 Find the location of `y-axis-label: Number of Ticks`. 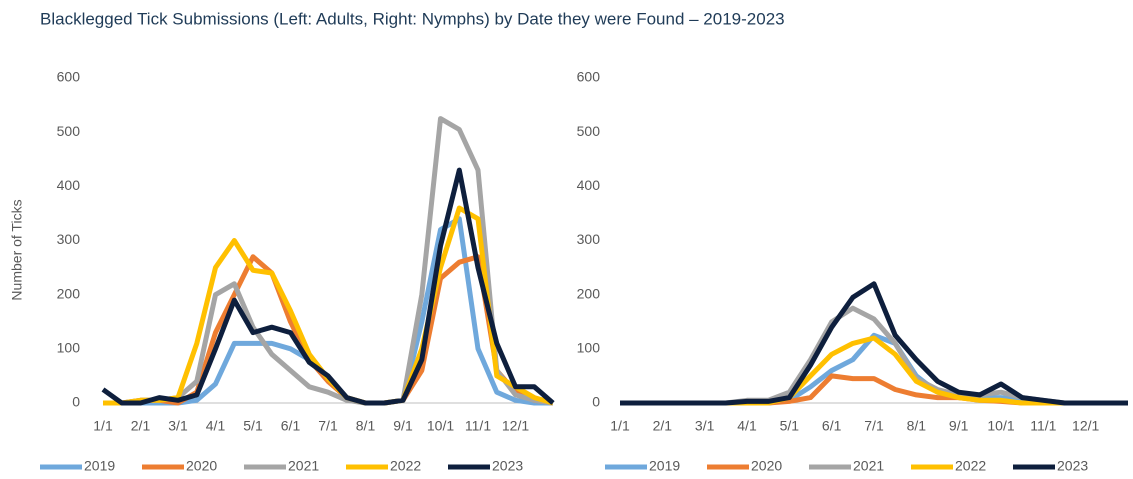

y-axis-label: Number of Ticks is located at coordinates (17, 249).